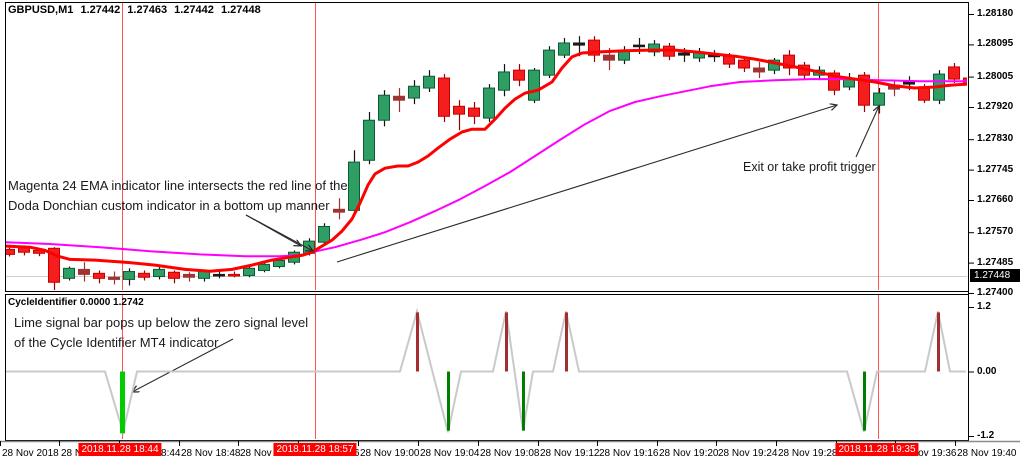 The height and width of the screenshot is (464, 1020). I want to click on time-axis-label: 28 Nov 18:52, so click(270, 453).